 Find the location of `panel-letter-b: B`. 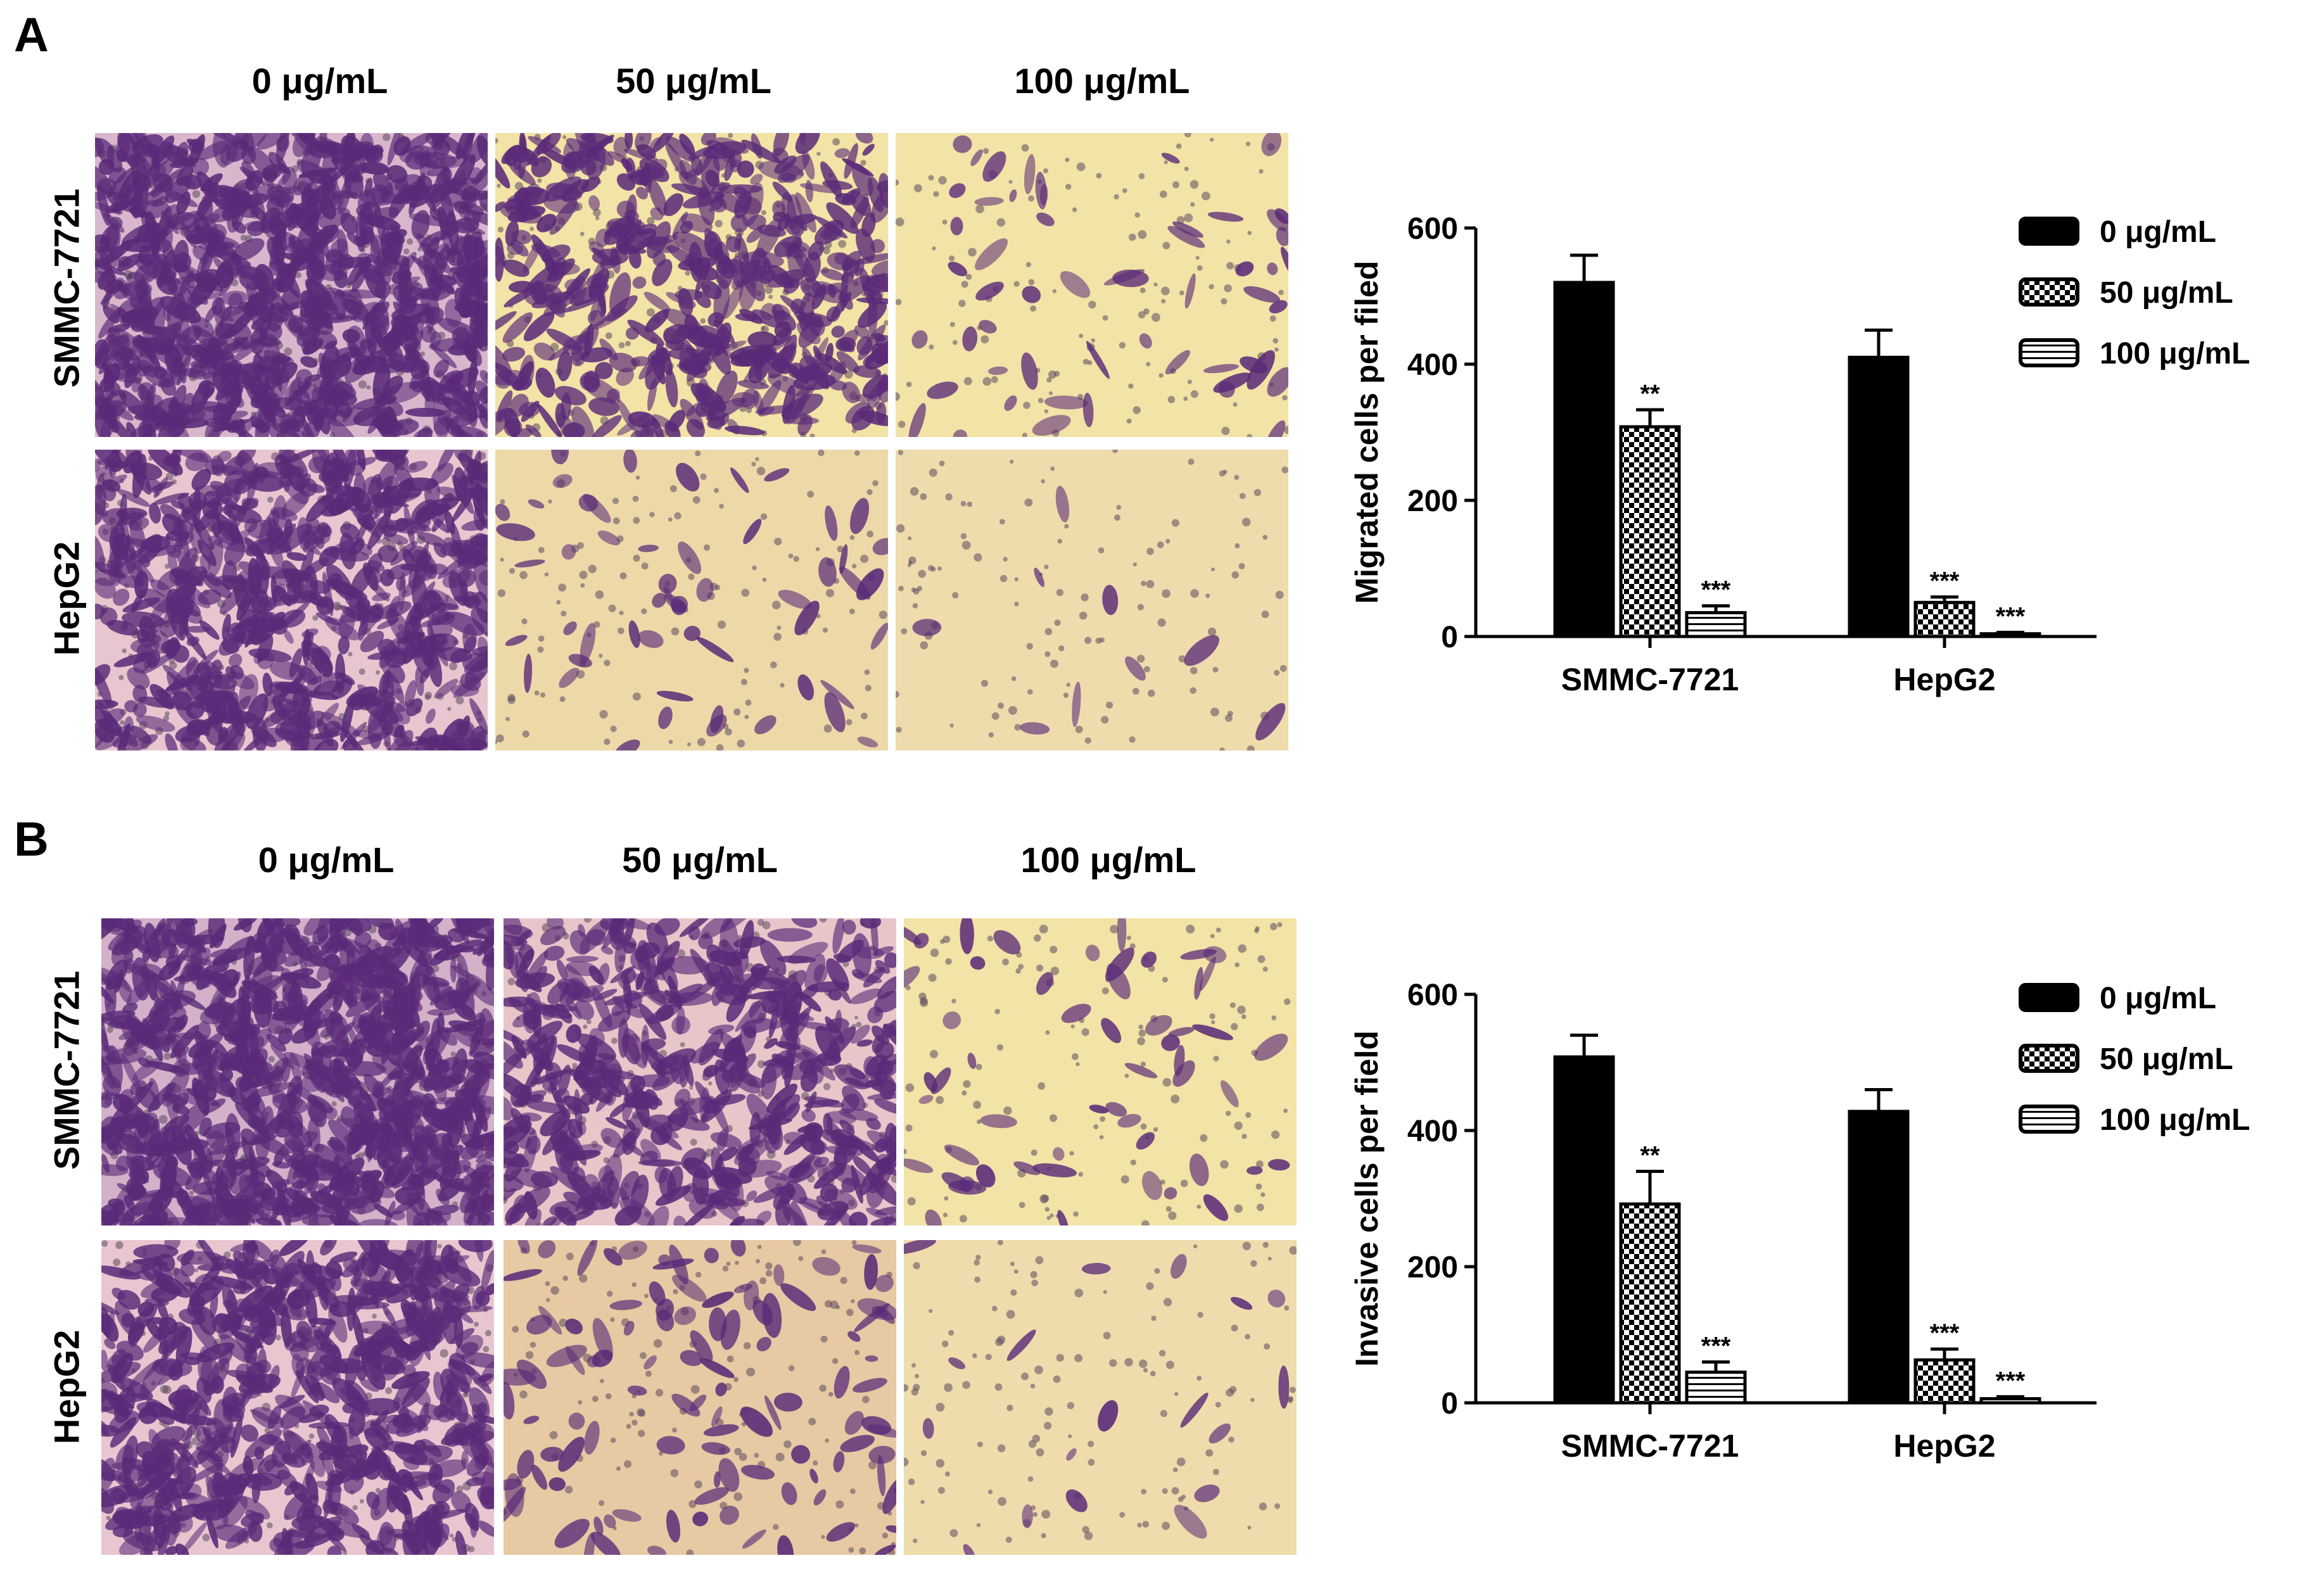

panel-letter-b: B is located at coordinates (31, 839).